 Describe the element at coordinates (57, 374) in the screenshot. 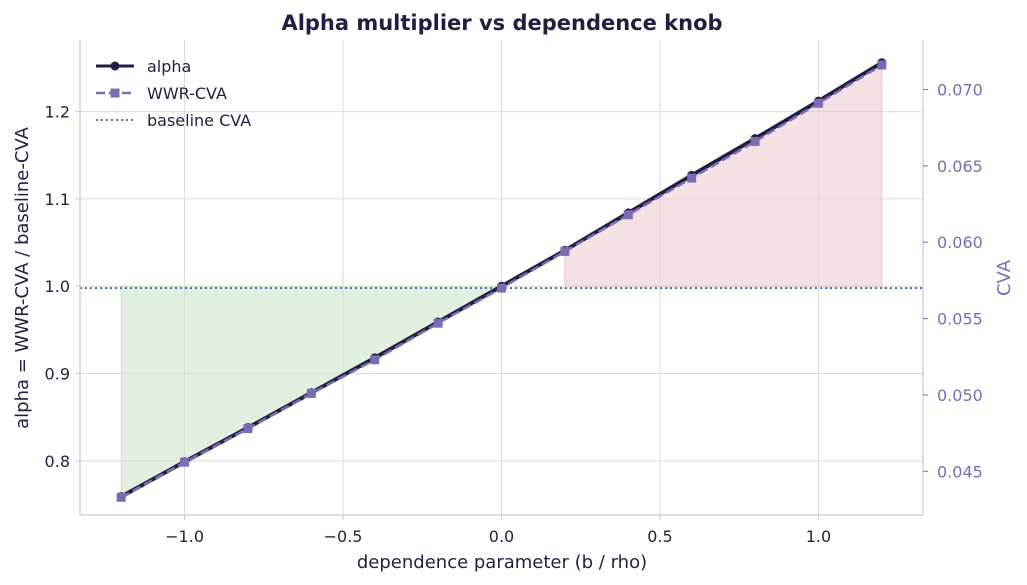

I see `y-tick-label: 0.9` at that location.